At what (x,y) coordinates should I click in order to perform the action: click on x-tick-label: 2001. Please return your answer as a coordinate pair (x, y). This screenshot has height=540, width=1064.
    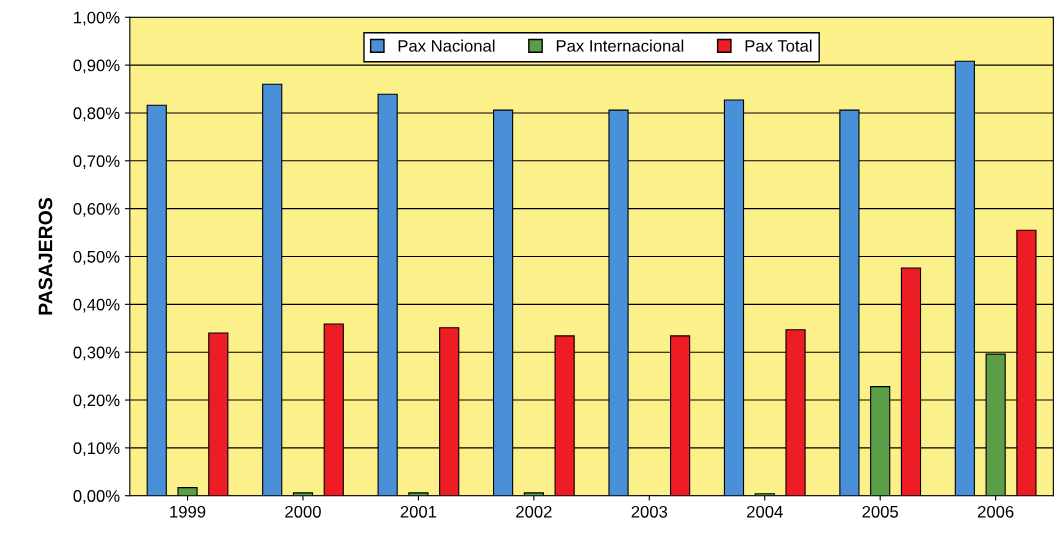
    Looking at the image, I should click on (418, 511).